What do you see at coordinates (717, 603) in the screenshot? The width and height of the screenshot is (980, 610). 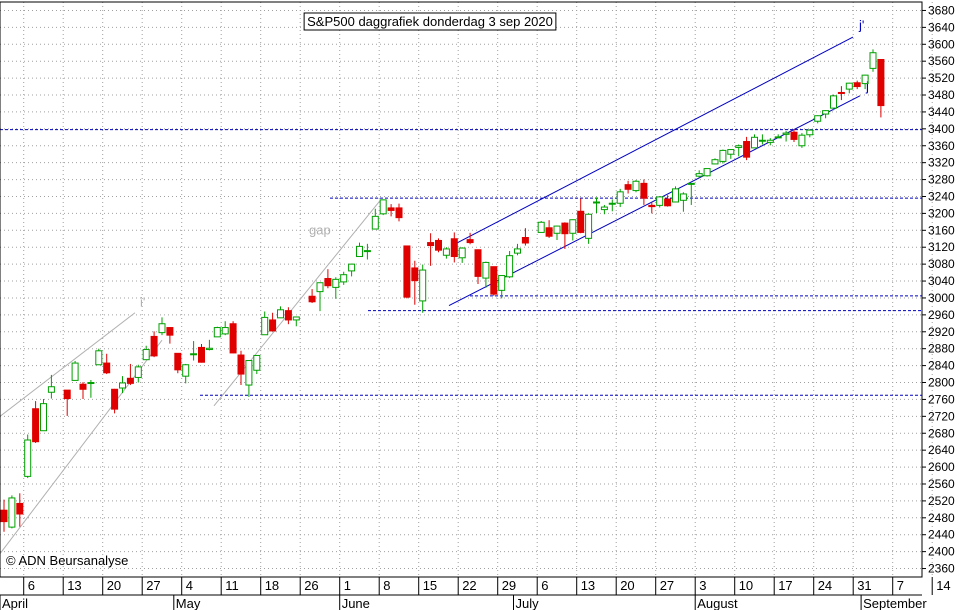 I see `month-label: August` at bounding box center [717, 603].